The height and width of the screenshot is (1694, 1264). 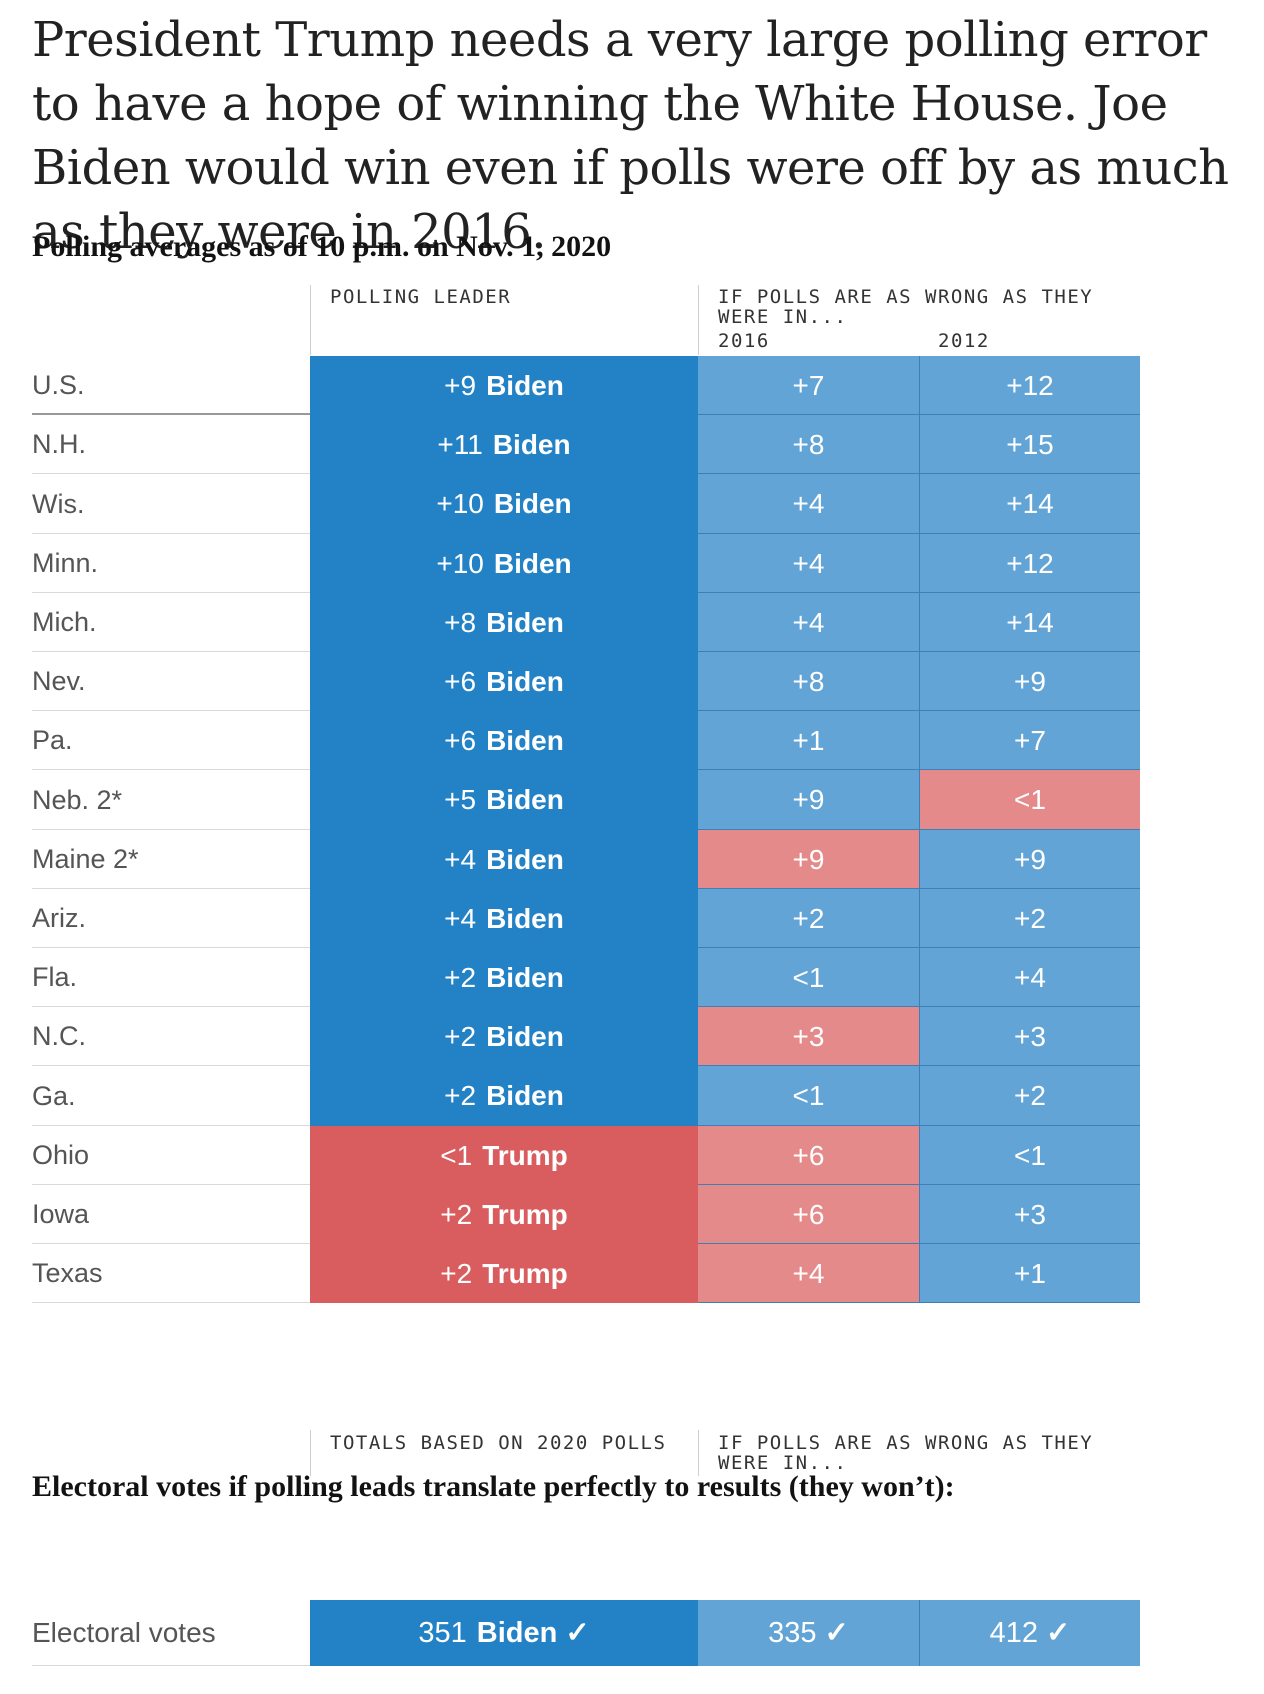 I want to click on ev-total-2012-value: 412, so click(x=1014, y=1633).